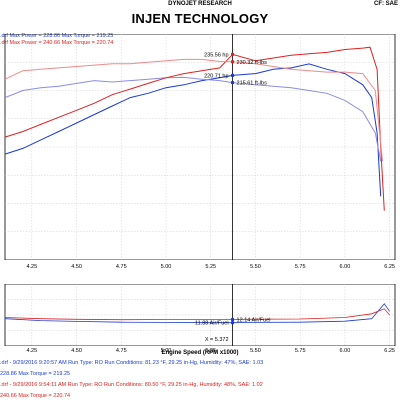 This screenshot has width=400, height=400. What do you see at coordinates (31, 267) in the screenshot?
I see `x-tick-label: 4.25` at bounding box center [31, 267].